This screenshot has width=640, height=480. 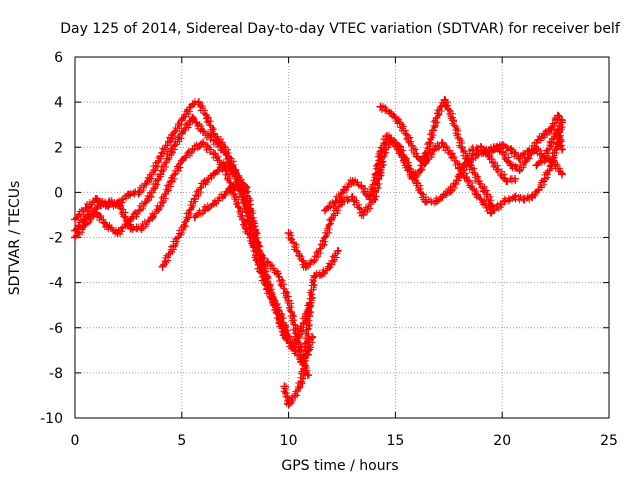 I want to click on y-tick-labels: -10 -8 -6 -4 -2 0 2 4 6, so click(x=51, y=238).